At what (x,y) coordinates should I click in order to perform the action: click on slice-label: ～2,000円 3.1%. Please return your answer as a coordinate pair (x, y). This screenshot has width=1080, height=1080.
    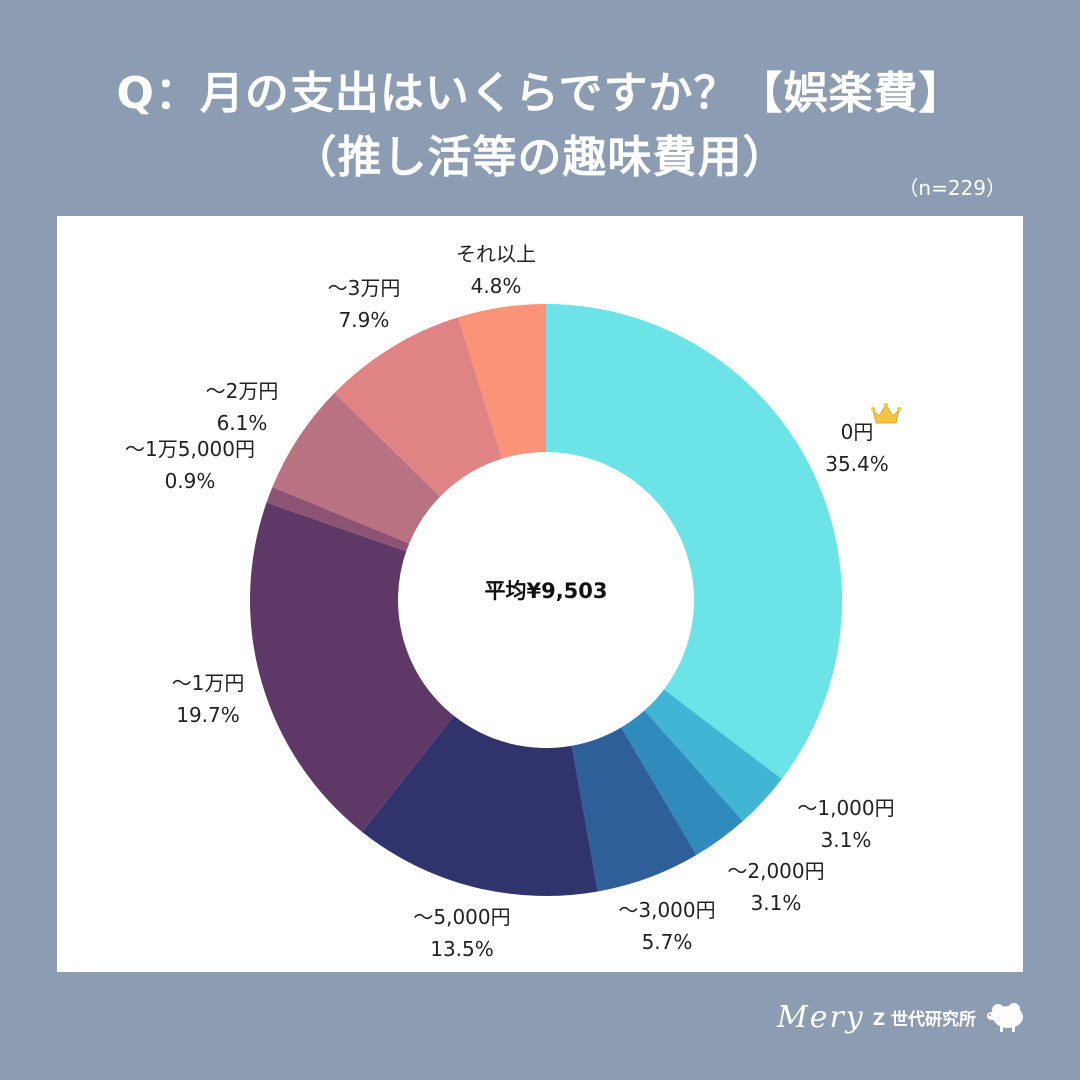
    Looking at the image, I should click on (775, 887).